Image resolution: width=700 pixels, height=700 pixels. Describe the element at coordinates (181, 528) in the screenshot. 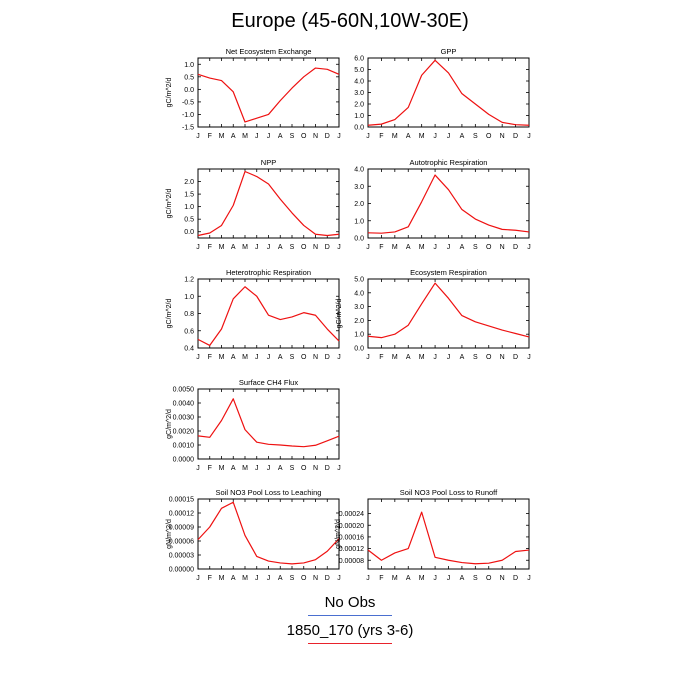

I see `y-tick-label: 0.00009` at that location.